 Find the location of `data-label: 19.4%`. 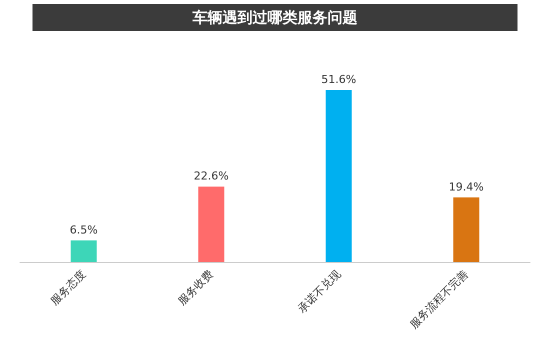

data-label: 19.4% is located at coordinates (466, 187).